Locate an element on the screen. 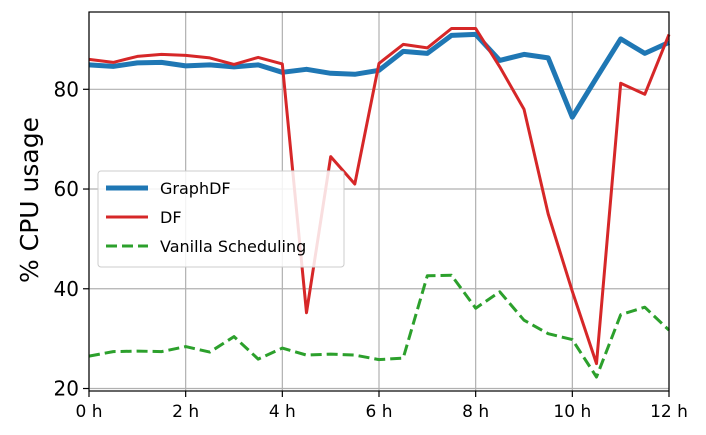 This screenshot has height=435, width=706. y-axis-label: % CPU usage is located at coordinates (29, 200).